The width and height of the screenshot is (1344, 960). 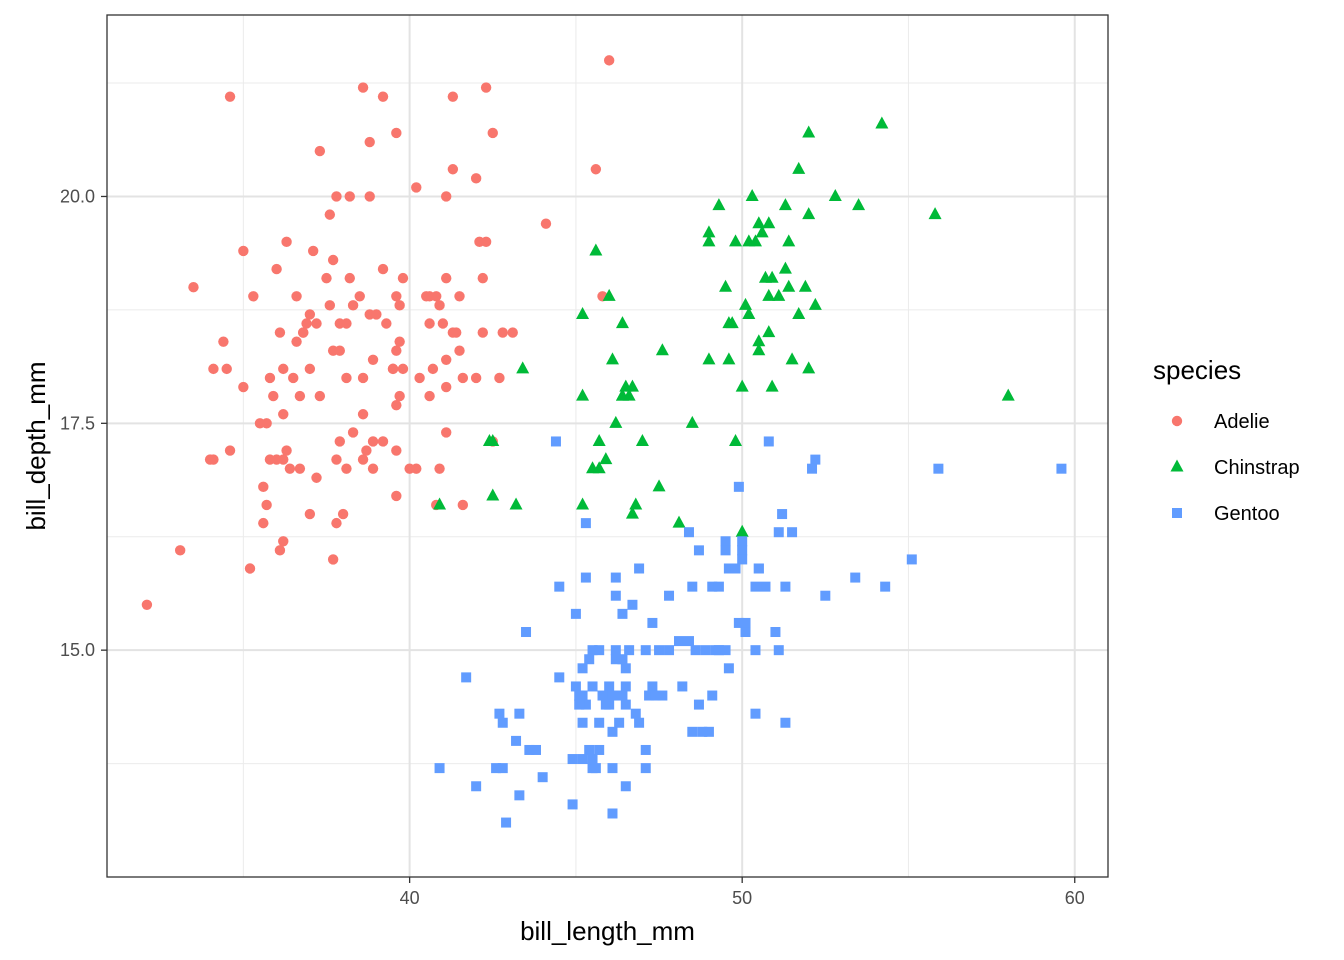 I want to click on legend-items: Adelie Chinstrap Gentoo, so click(x=1235, y=468).